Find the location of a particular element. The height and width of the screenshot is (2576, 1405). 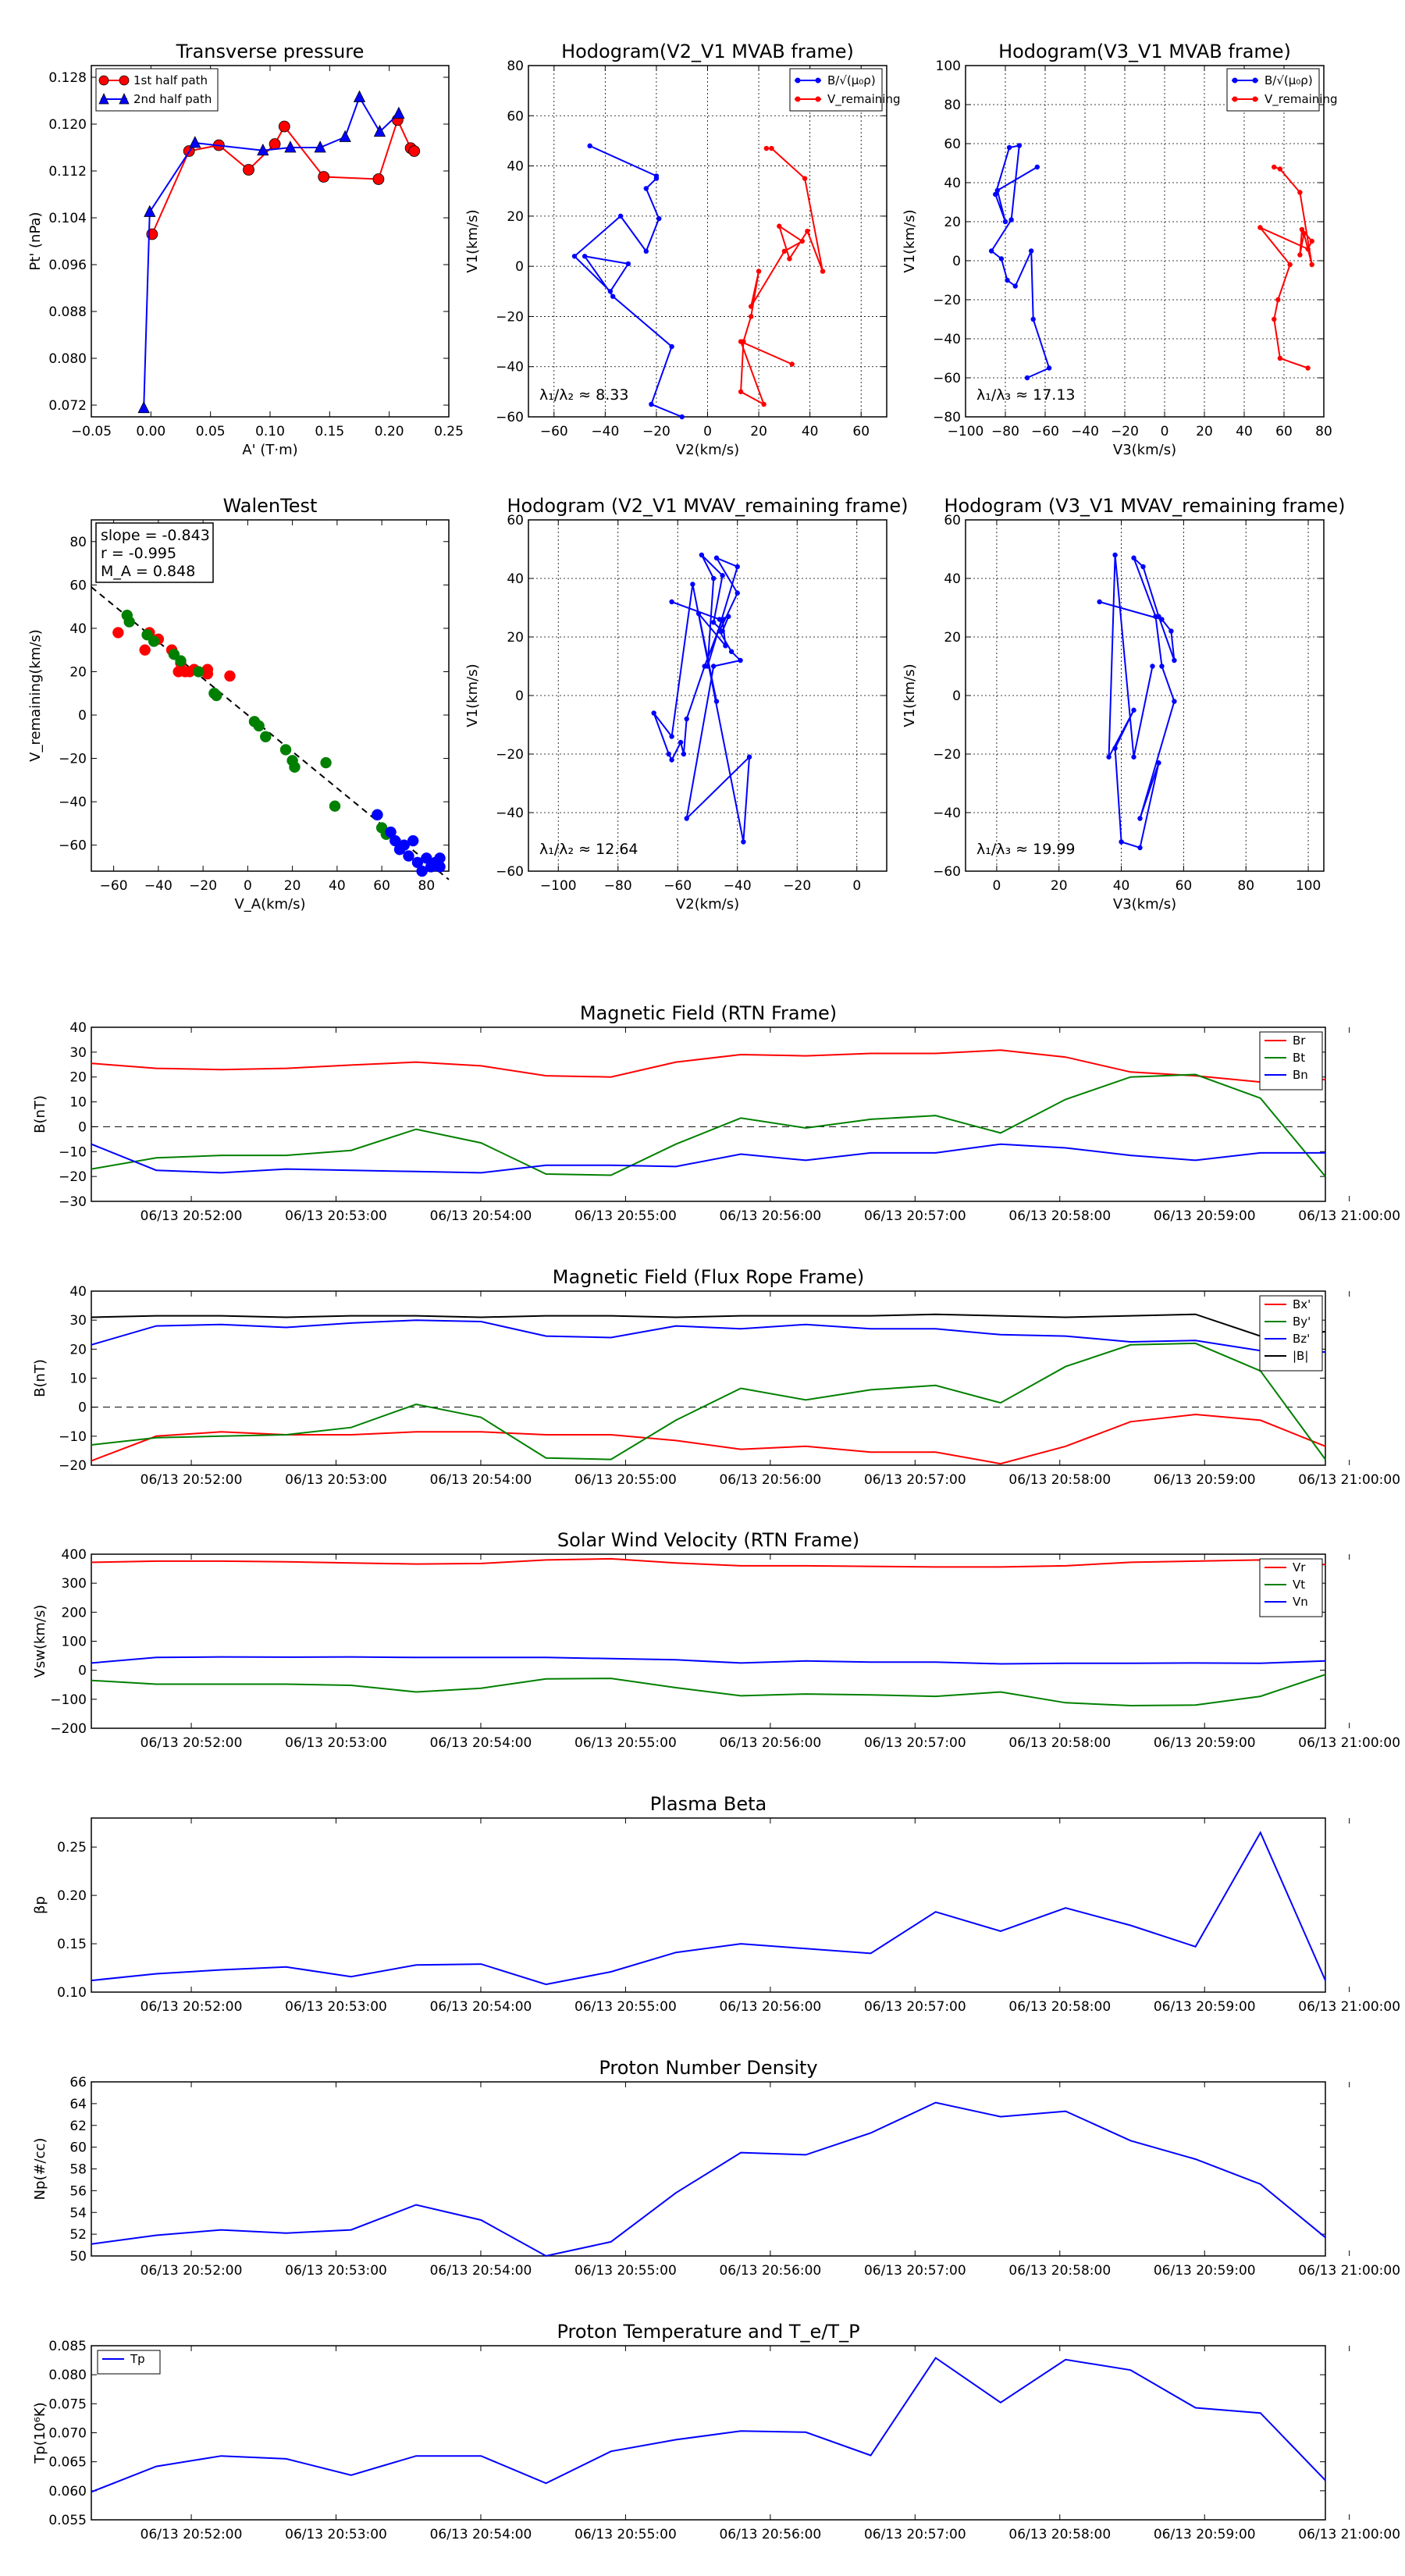

ratio-annotation: λ₁/λ₃ ≈ 19.99 is located at coordinates (1026, 849).